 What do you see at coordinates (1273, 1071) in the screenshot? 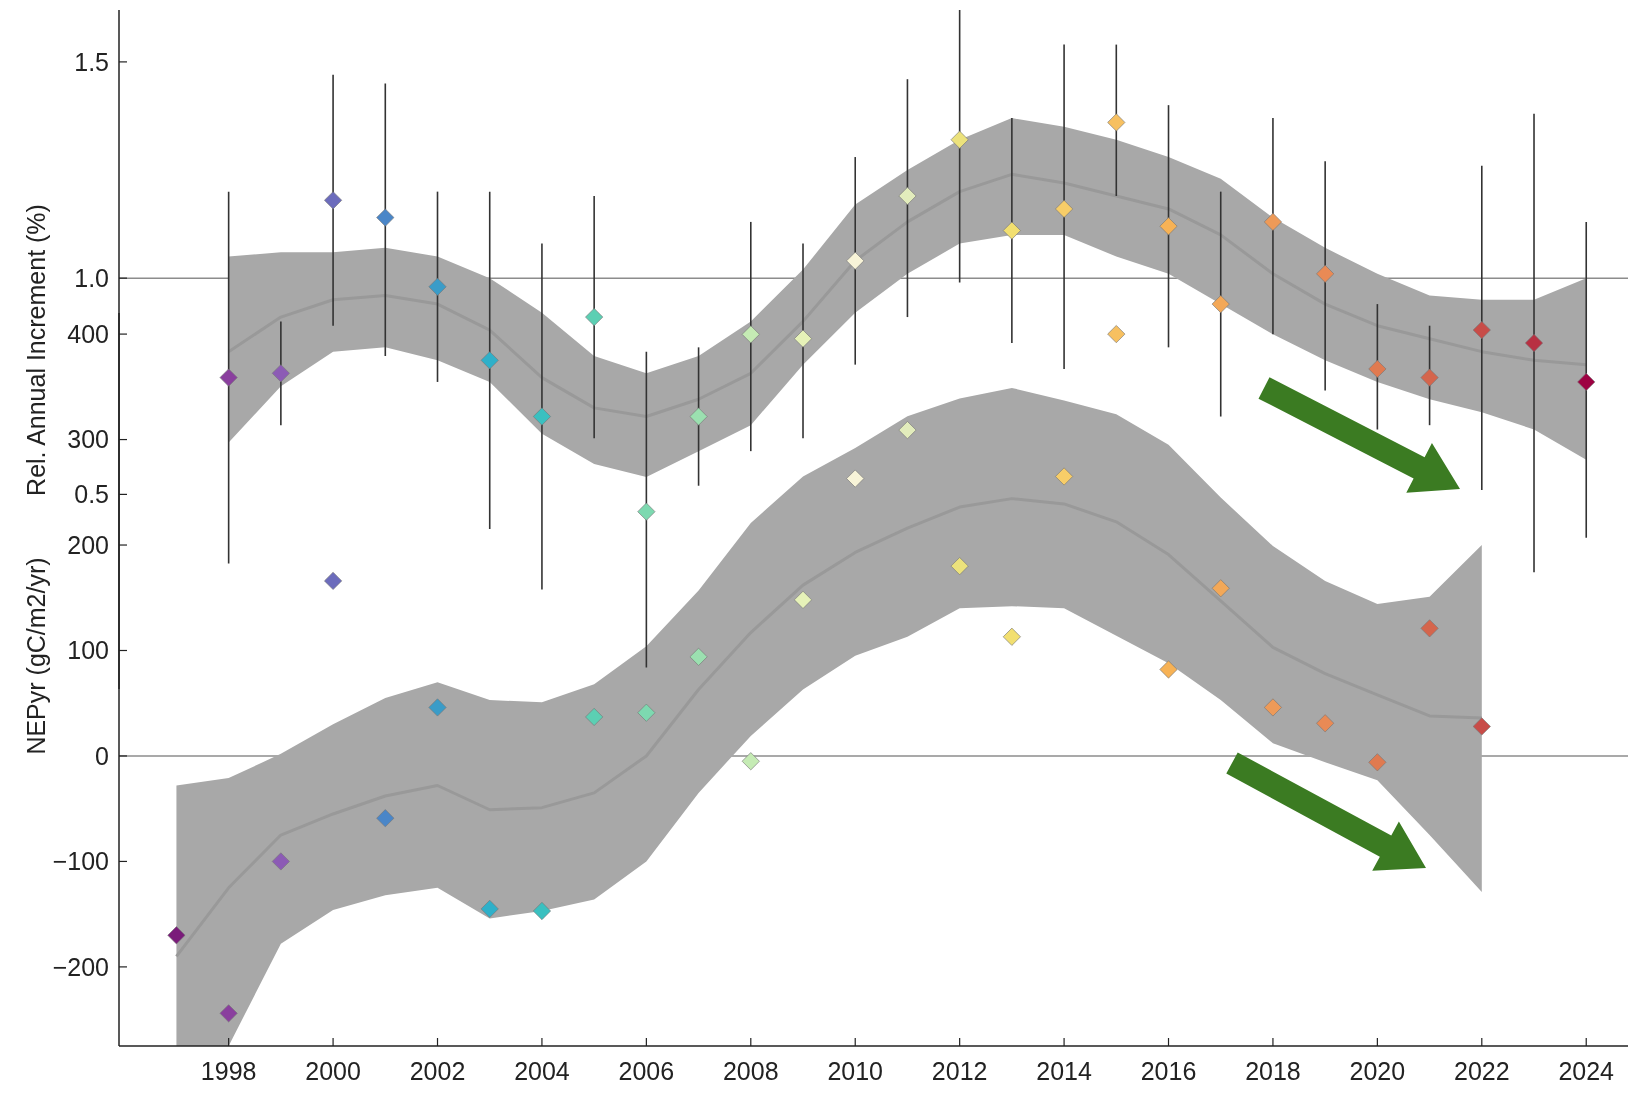
I see `x-tick-label: 2018` at bounding box center [1273, 1071].